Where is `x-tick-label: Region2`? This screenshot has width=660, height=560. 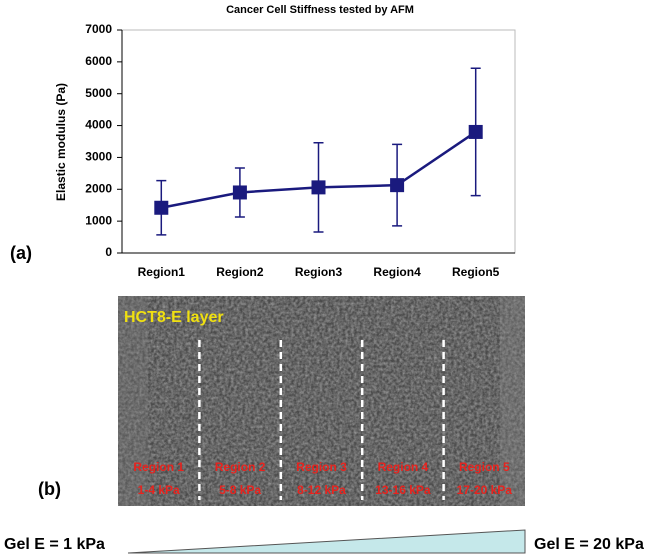
x-tick-label: Region2 is located at coordinates (240, 272).